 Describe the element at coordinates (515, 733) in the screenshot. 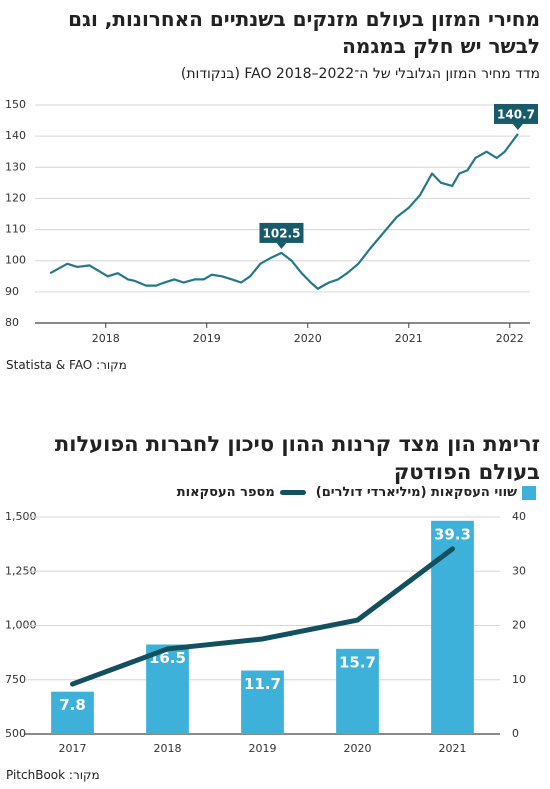

I see `y-tick-label: 0` at that location.